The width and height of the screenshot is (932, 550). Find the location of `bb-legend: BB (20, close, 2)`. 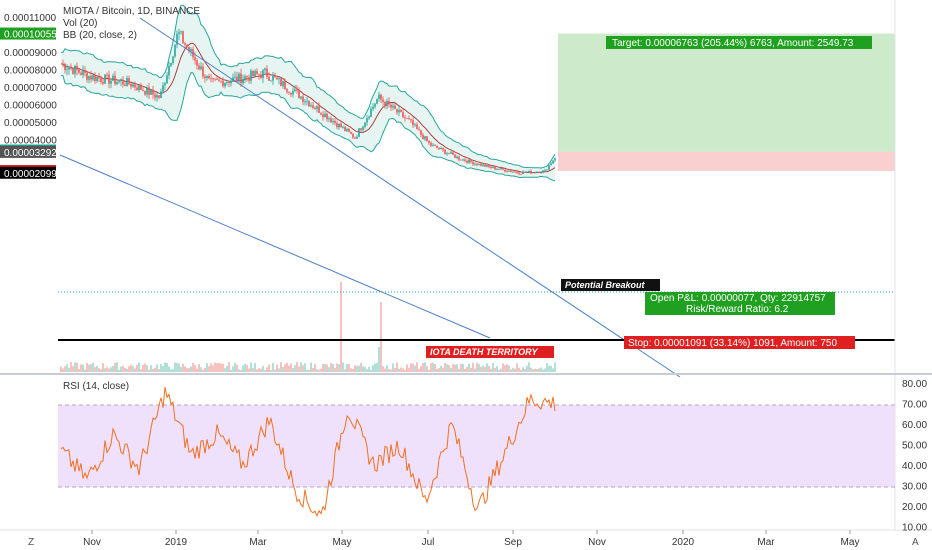

bb-legend: BB (20, close, 2) is located at coordinates (100, 35).